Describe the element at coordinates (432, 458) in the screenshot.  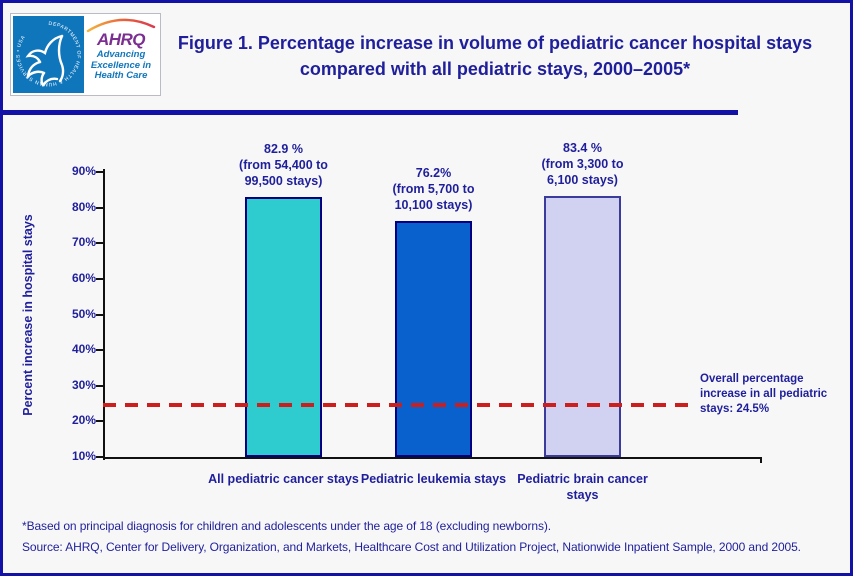
I see `x-axis-line` at that location.